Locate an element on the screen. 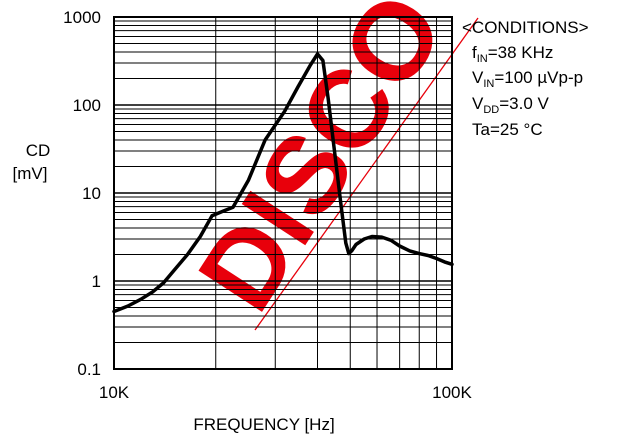 The image size is (630, 439). condition-fin: fIN=38 KHz is located at coordinates (512, 54).